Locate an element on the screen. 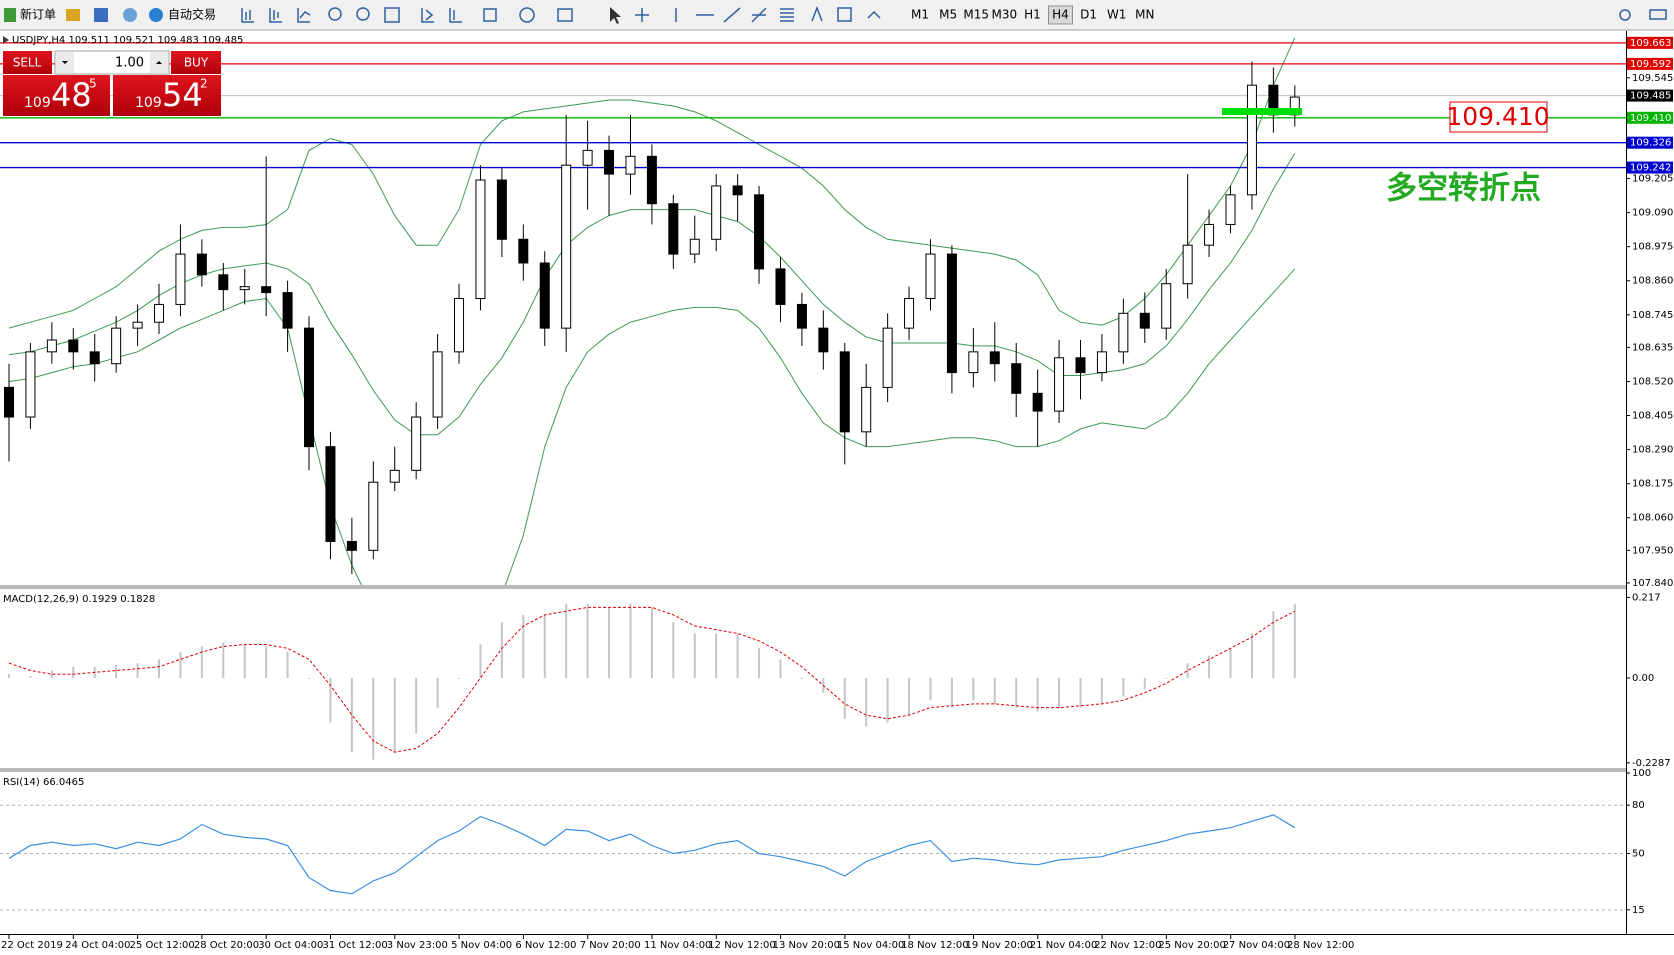  timeframe-button: M15 is located at coordinates (976, 15).